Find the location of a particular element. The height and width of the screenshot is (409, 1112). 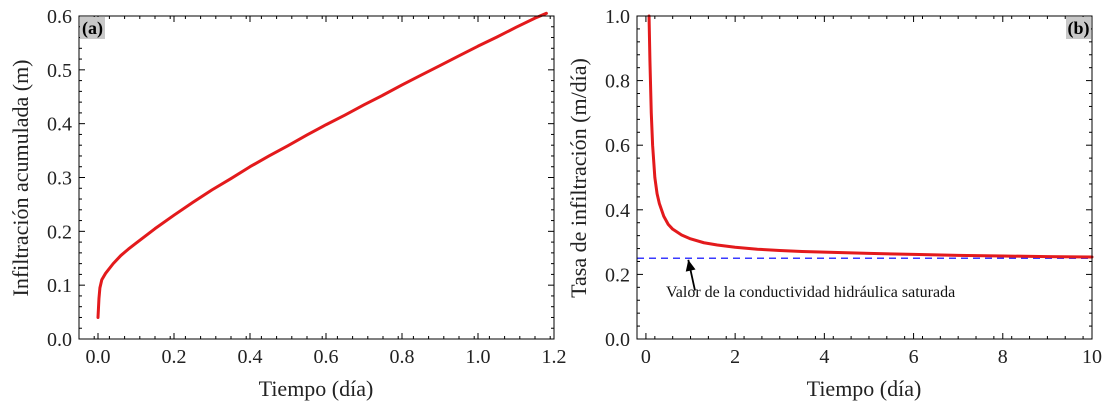

panel-a-y-tick-label: 0.2 is located at coordinates (59, 232).